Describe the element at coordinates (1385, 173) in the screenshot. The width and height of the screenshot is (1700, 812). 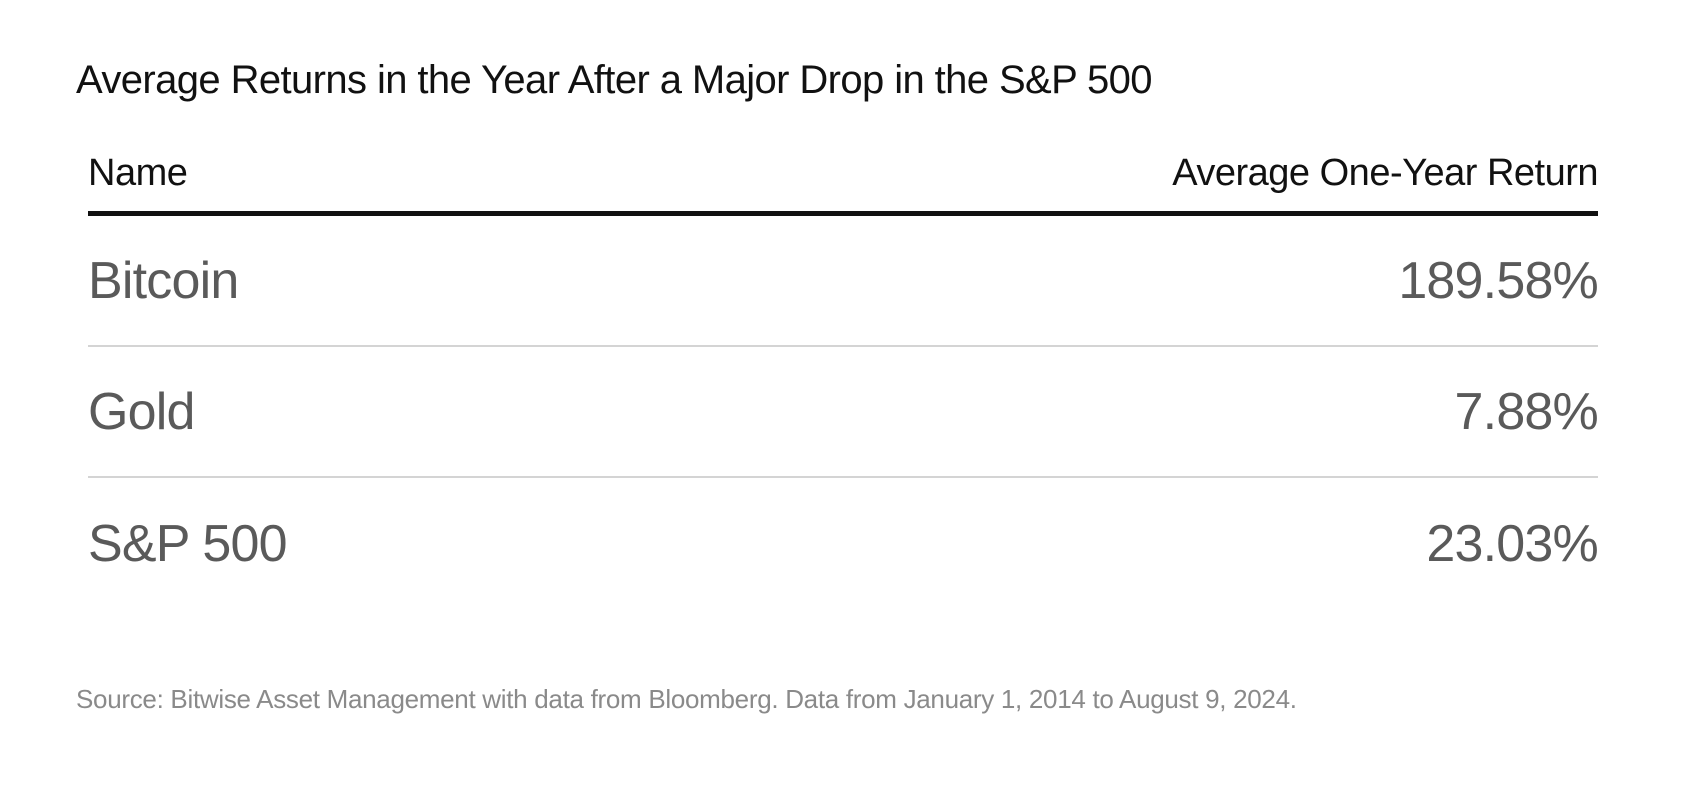
I see `column-header-return: Average One-Year Return` at that location.